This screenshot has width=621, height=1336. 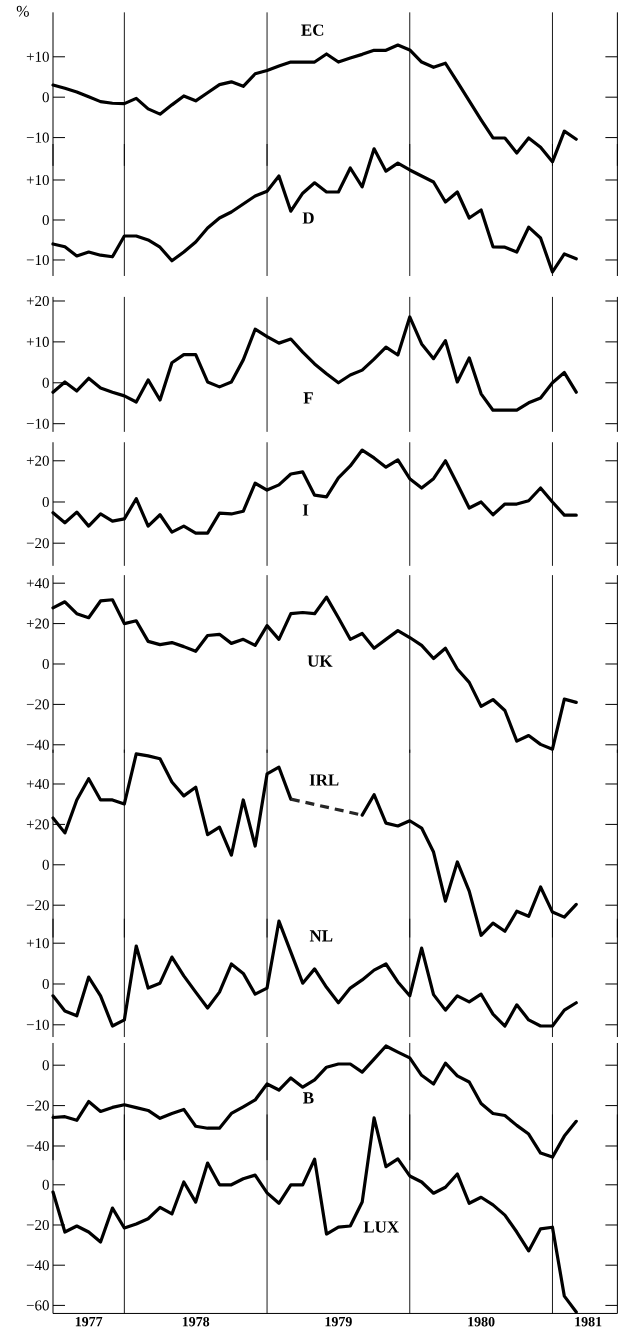 What do you see at coordinates (321, 936) in the screenshot?
I see `series-label: NL` at bounding box center [321, 936].